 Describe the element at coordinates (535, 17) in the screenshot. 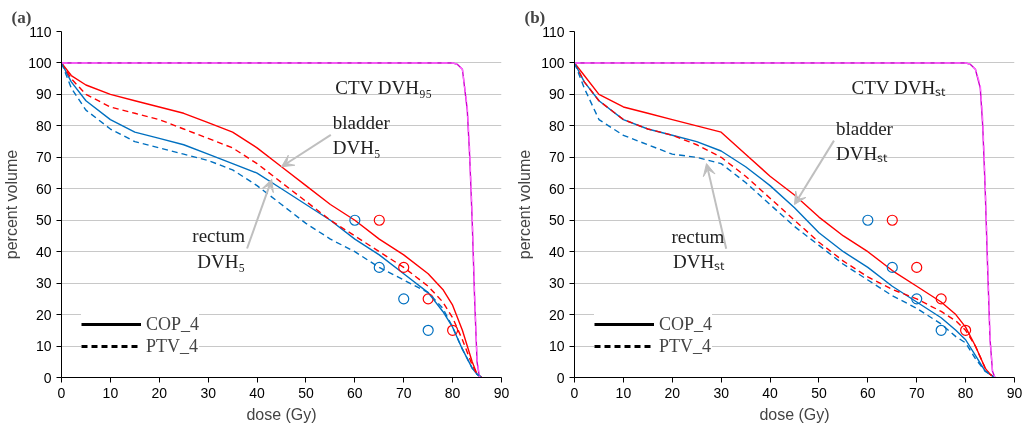

I see `chart-title: (b)` at that location.